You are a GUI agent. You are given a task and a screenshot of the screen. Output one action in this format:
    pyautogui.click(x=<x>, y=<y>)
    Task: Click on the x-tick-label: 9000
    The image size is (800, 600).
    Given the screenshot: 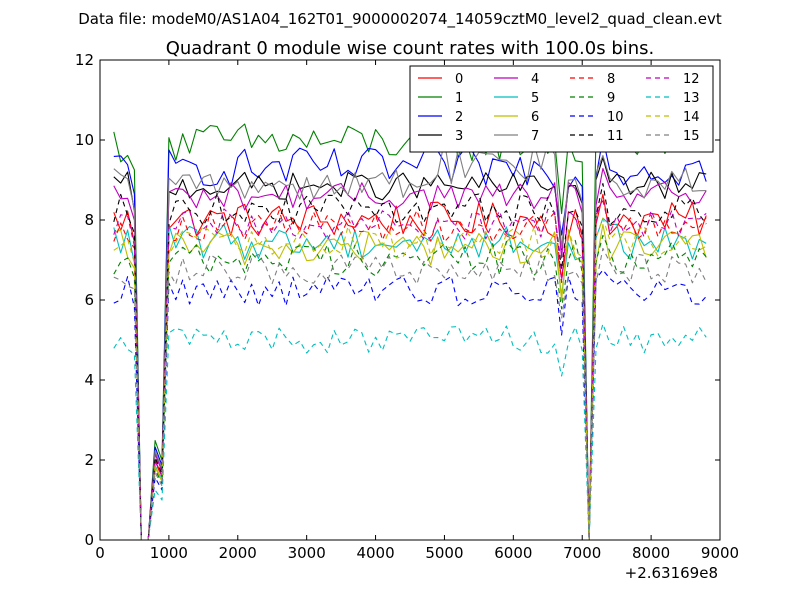 What is the action you would take?
    pyautogui.click(x=720, y=553)
    